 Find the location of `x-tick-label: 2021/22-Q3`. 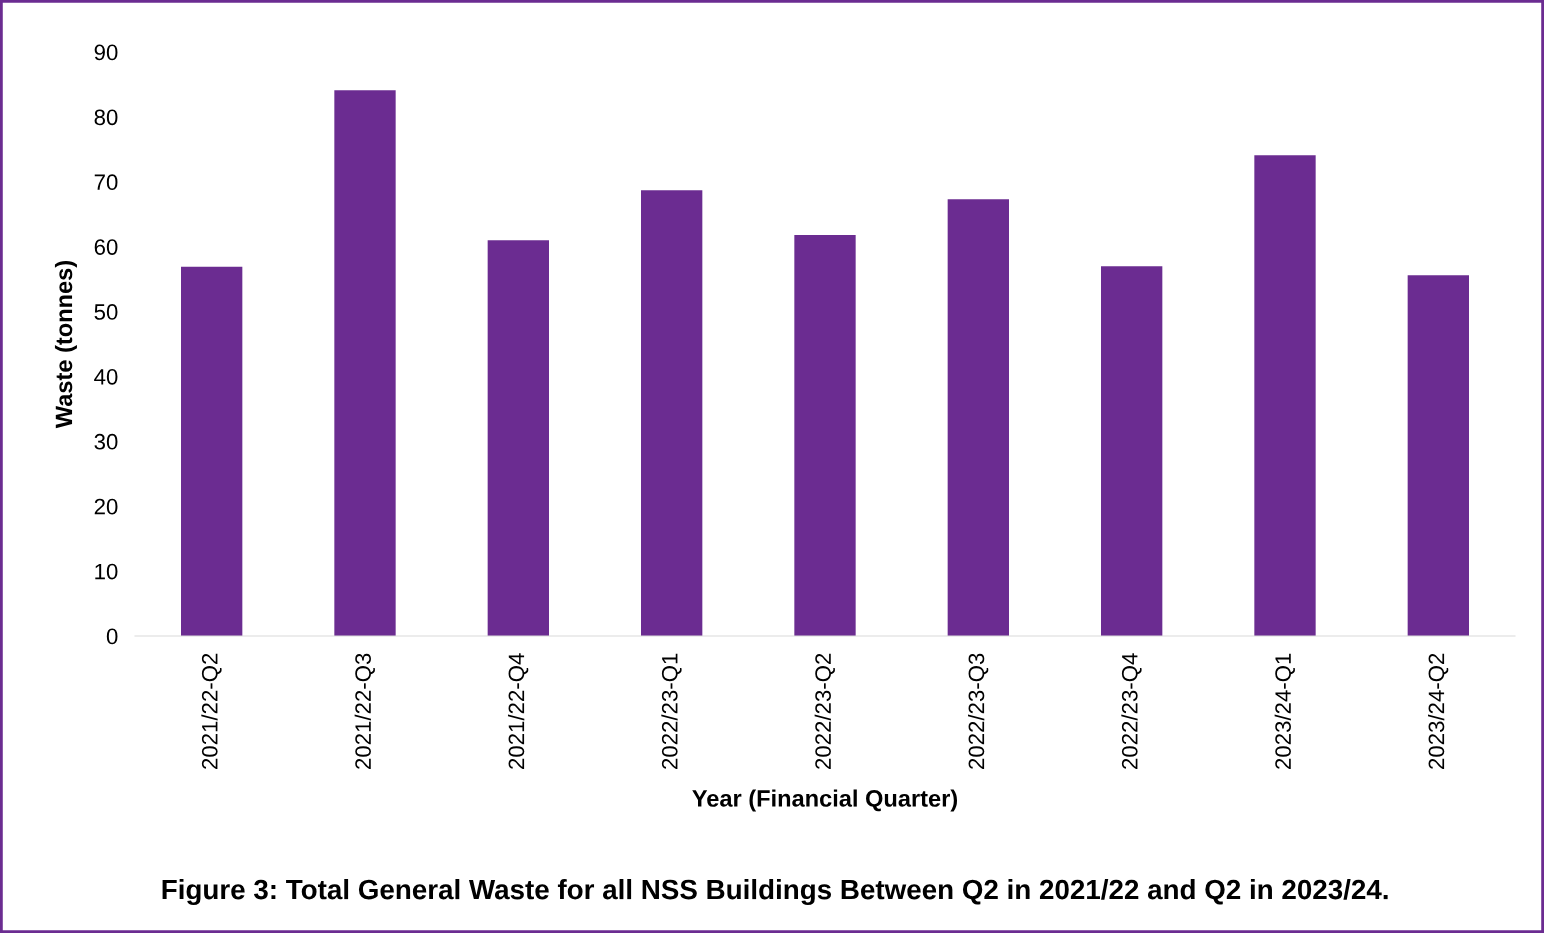

x-tick-label: 2021/22-Q3 is located at coordinates (364, 711).